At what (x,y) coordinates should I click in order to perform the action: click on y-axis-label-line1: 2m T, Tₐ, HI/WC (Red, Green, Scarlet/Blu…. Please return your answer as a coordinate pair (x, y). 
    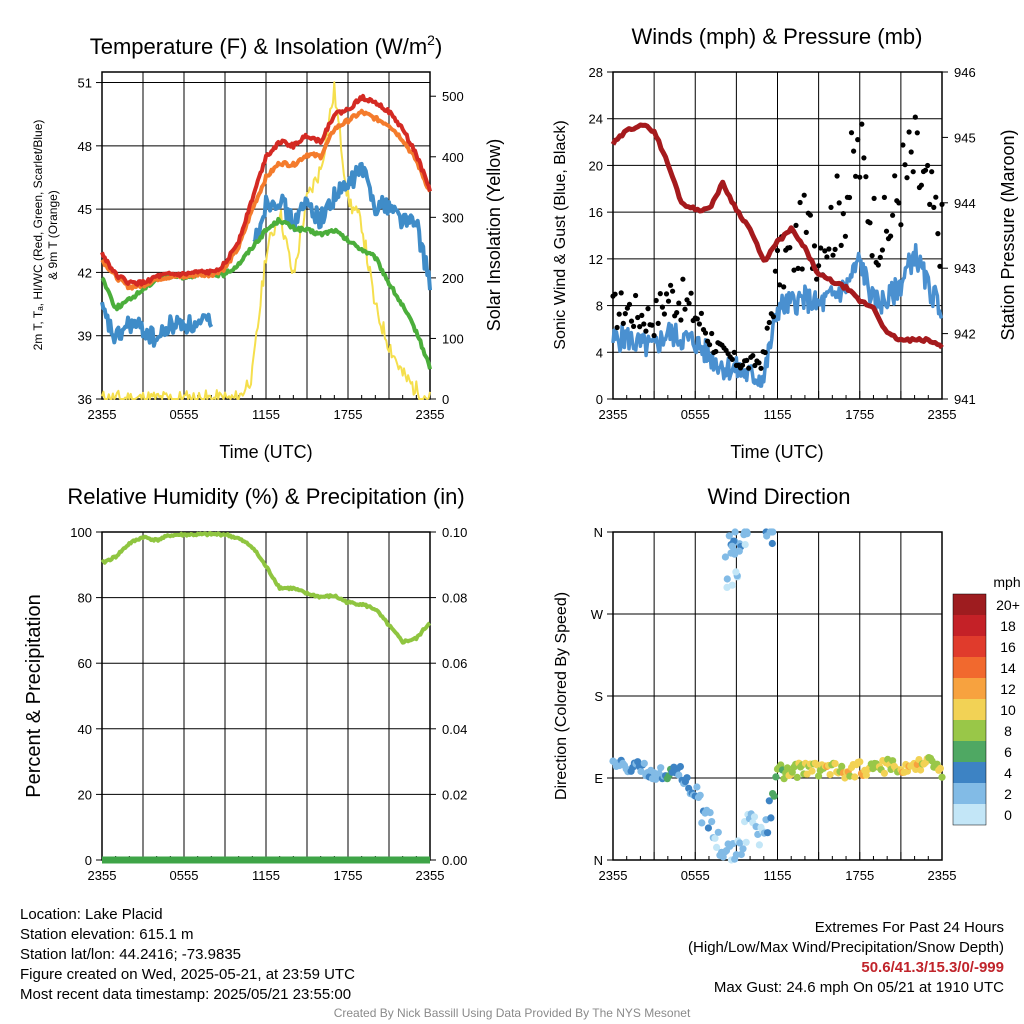
    Looking at the image, I should click on (38, 235).